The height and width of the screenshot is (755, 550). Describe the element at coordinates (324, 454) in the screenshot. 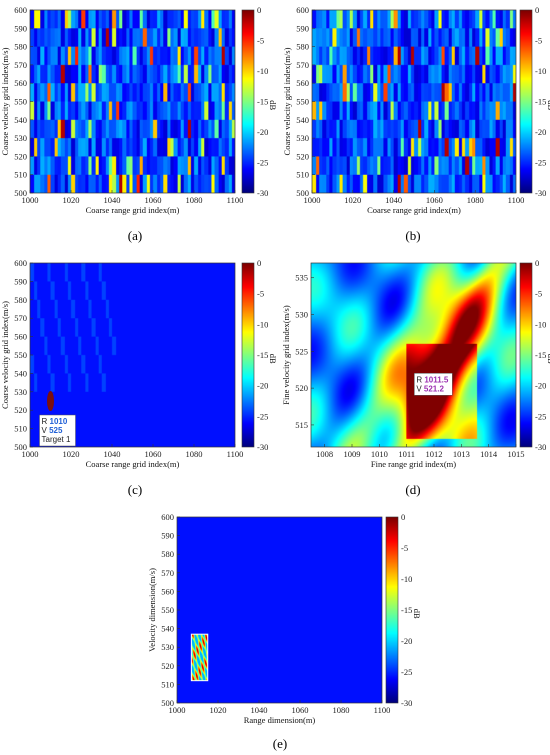

I see `x-tick-label: 1008` at that location.